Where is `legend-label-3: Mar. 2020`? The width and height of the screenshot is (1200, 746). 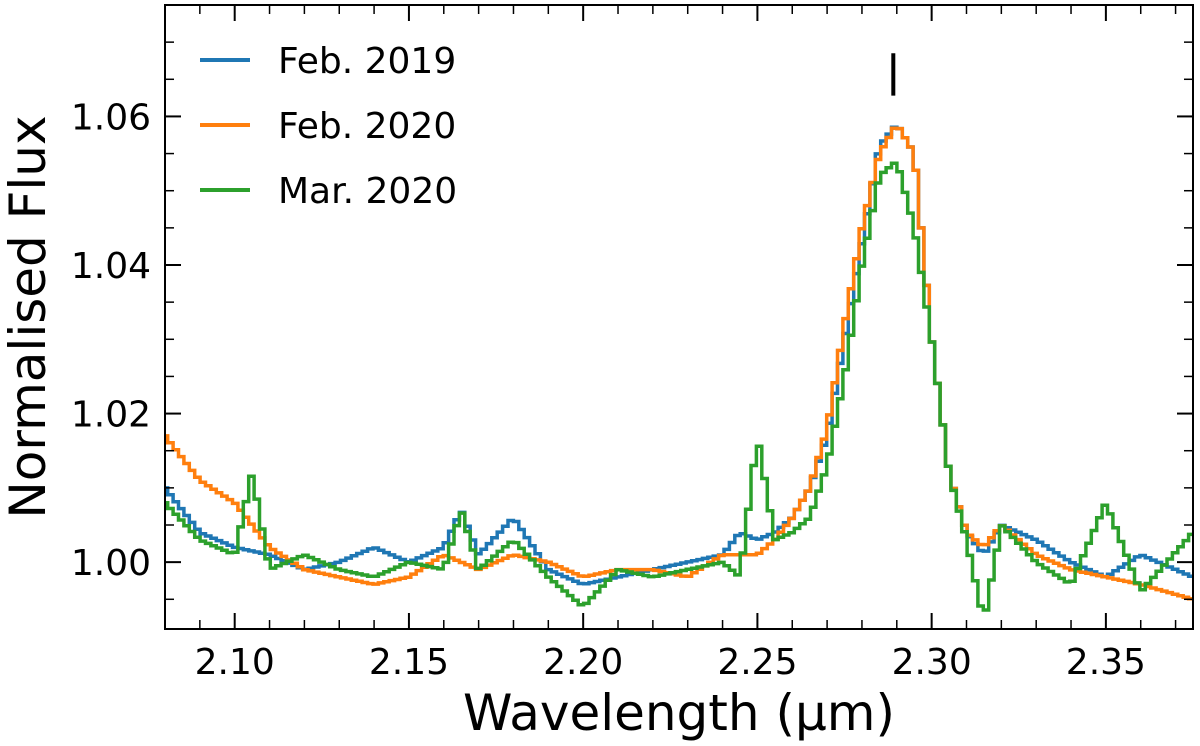
legend-label-3: Mar. 2020 is located at coordinates (367, 191).